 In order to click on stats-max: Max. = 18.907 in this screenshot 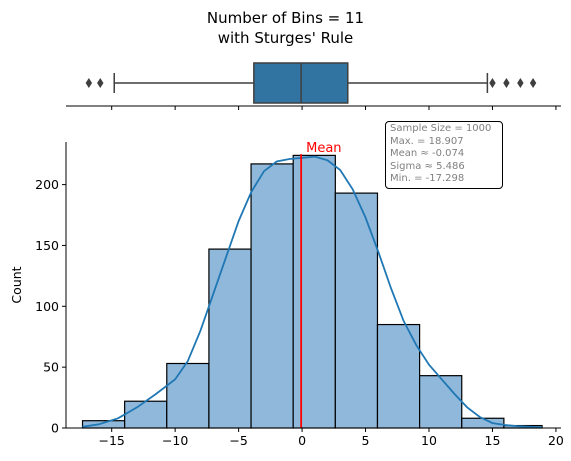, I will do `click(427, 141)`.